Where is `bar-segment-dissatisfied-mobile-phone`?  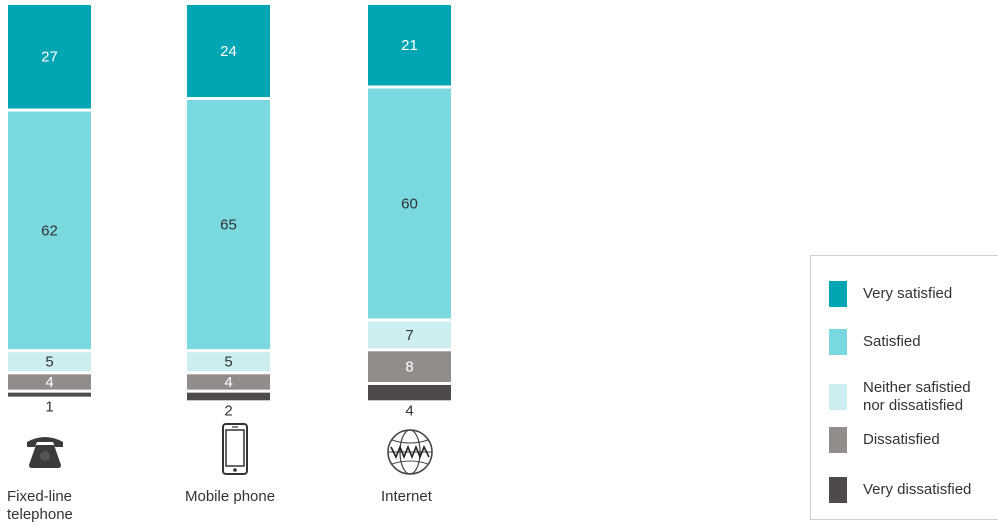
bar-segment-dissatisfied-mobile-phone is located at coordinates (228, 382).